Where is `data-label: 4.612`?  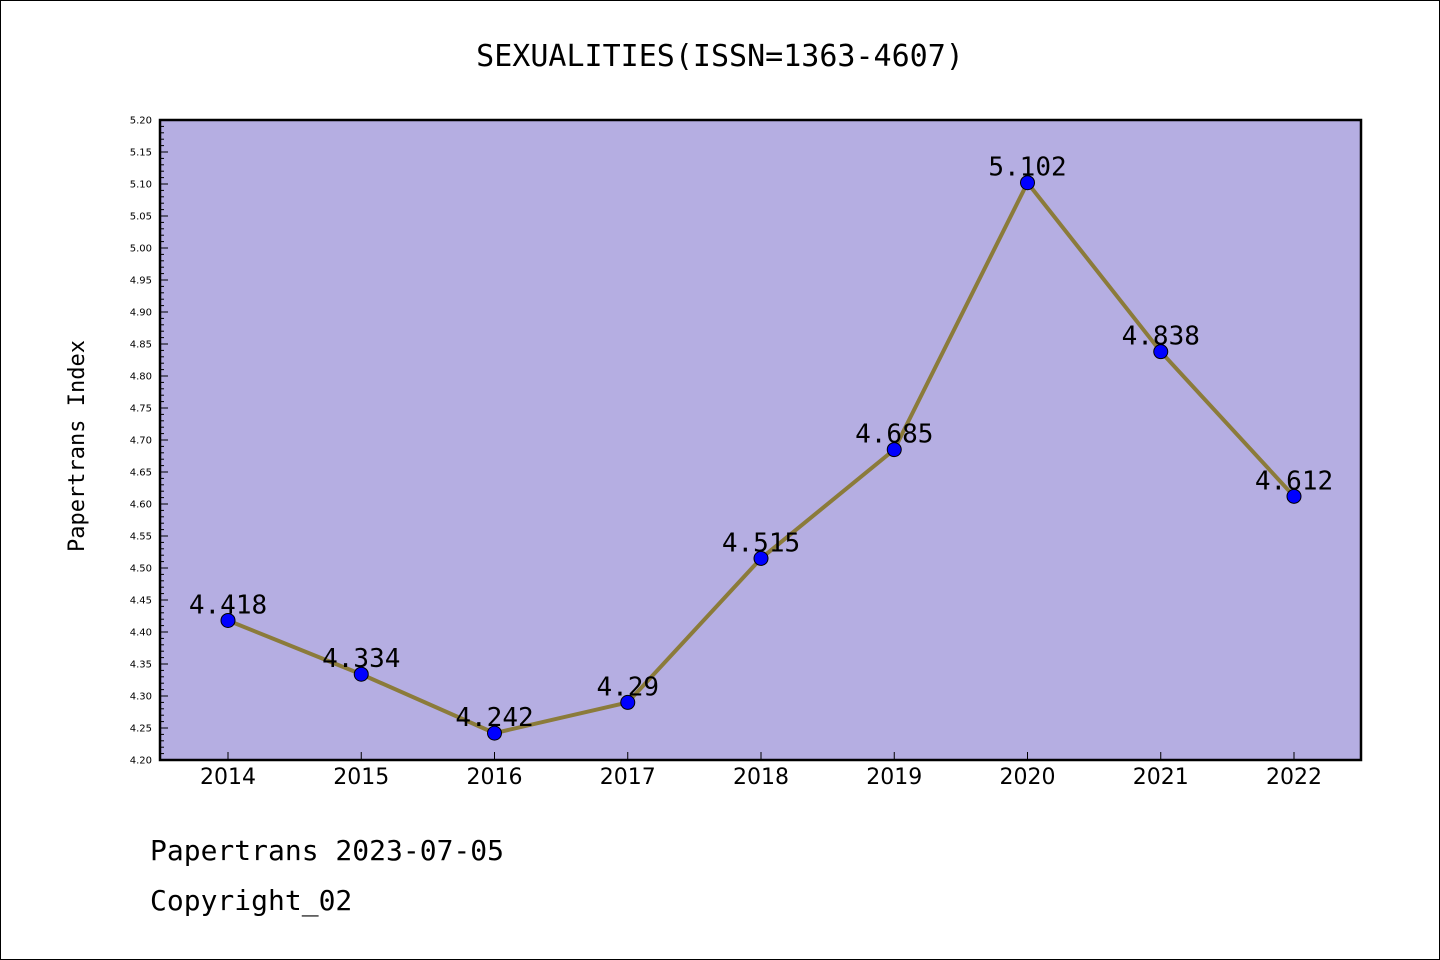 data-label: 4.612 is located at coordinates (1294, 481).